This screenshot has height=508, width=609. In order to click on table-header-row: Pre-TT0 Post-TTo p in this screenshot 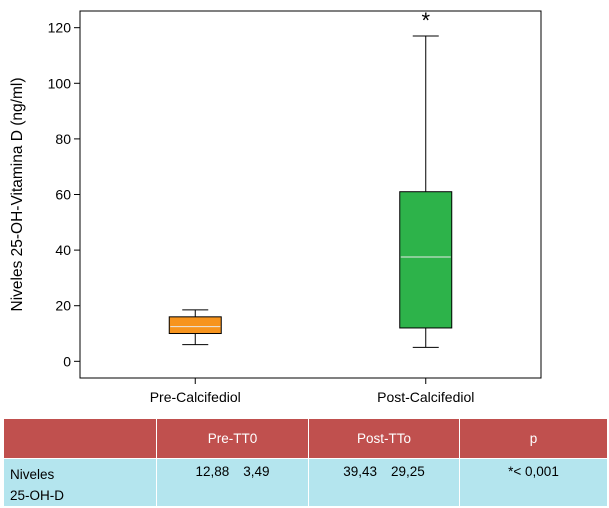, I will do `click(305, 438)`.